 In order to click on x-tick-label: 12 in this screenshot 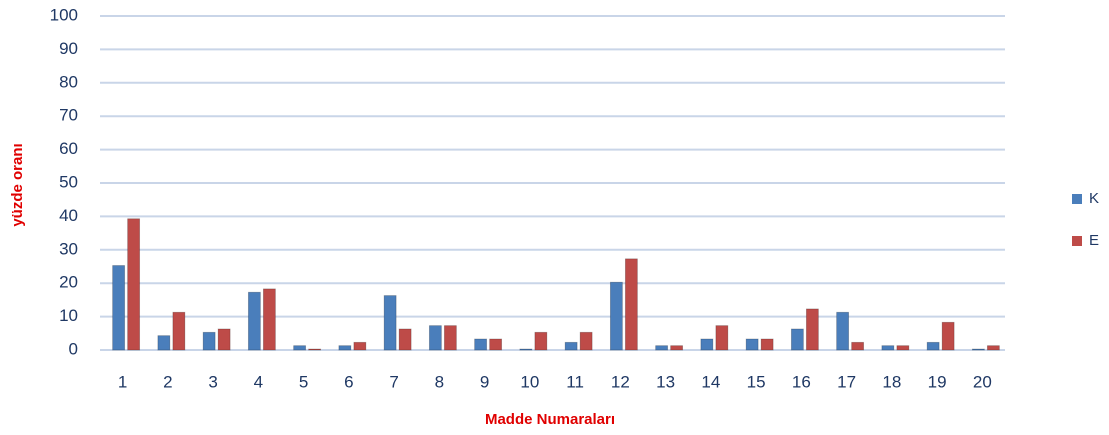, I will do `click(620, 381)`.